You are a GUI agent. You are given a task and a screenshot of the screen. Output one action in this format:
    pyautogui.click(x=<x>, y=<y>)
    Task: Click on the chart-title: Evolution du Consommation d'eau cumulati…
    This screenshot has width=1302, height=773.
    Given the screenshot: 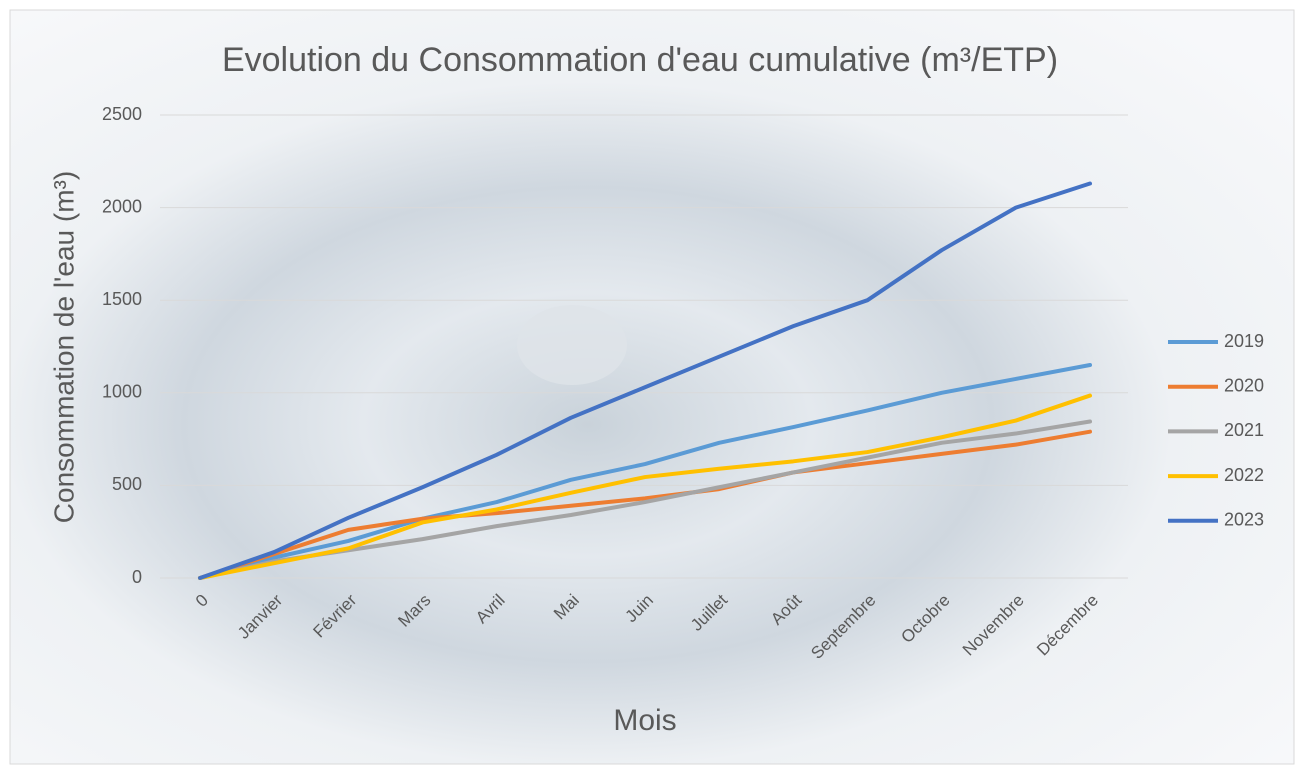 What is the action you would take?
    pyautogui.click(x=640, y=60)
    